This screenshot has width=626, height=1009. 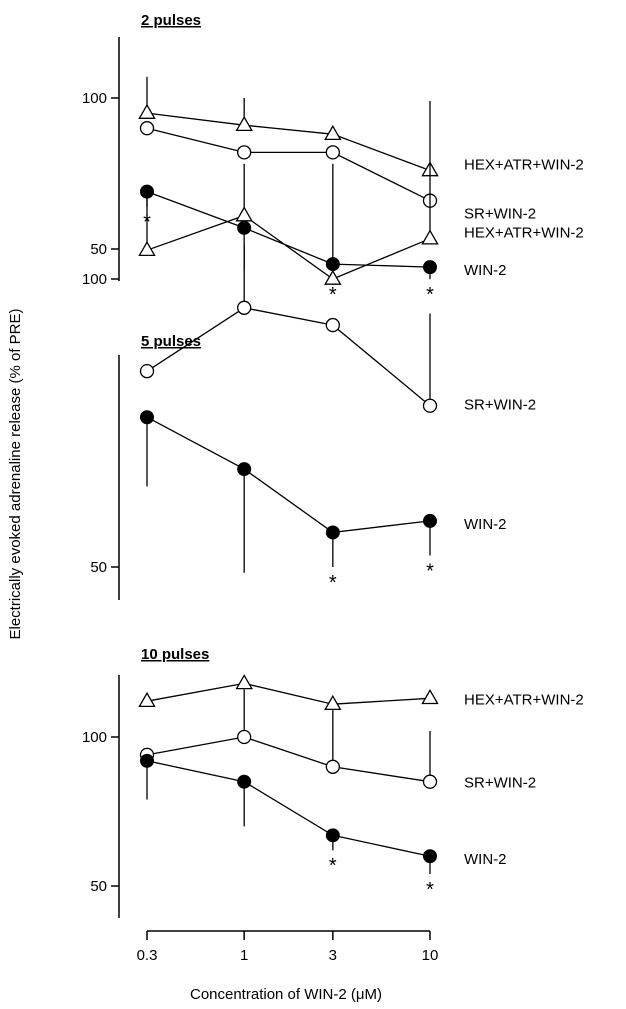 I want to click on series-win-2: ***WIN-2, so click(x=323, y=245).